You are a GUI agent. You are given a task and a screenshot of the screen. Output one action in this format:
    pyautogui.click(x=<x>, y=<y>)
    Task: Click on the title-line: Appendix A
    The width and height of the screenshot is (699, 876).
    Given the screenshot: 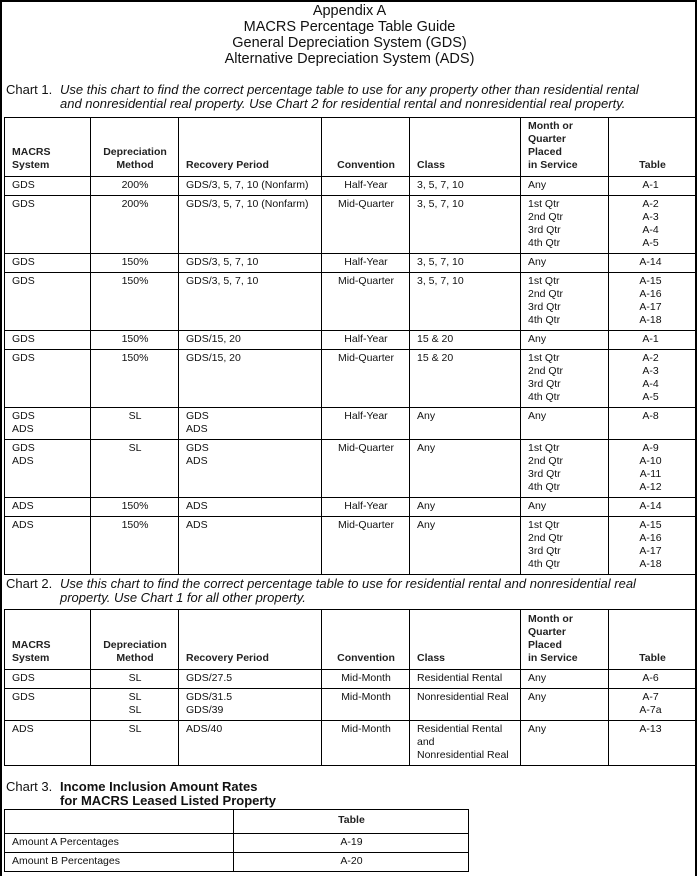 What is the action you would take?
    pyautogui.click(x=349, y=11)
    